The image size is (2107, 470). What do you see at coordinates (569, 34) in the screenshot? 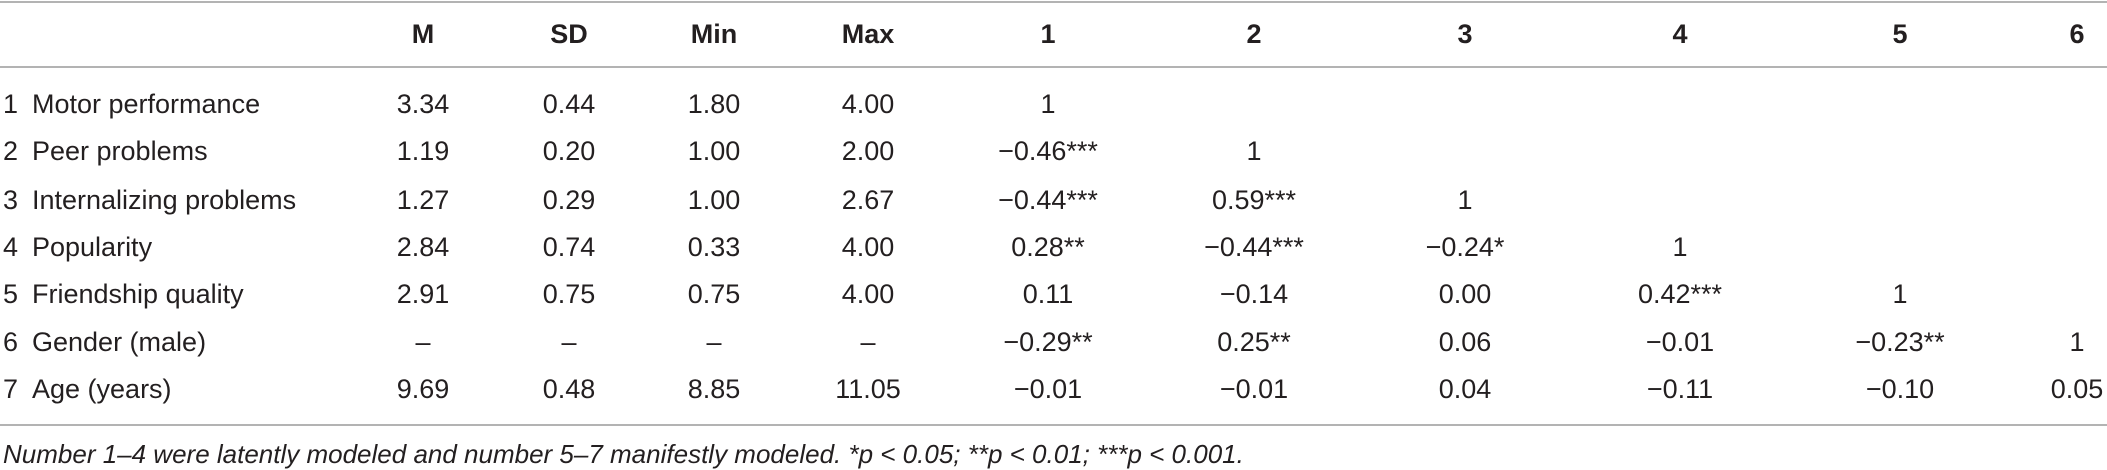
I see `column-header: SD` at bounding box center [569, 34].